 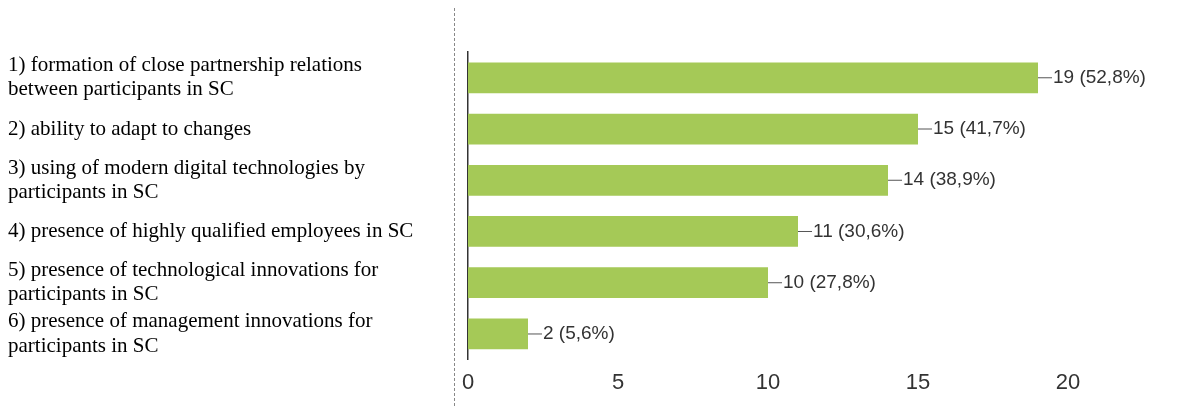 I want to click on x-tick-label: 0, so click(x=468, y=381).